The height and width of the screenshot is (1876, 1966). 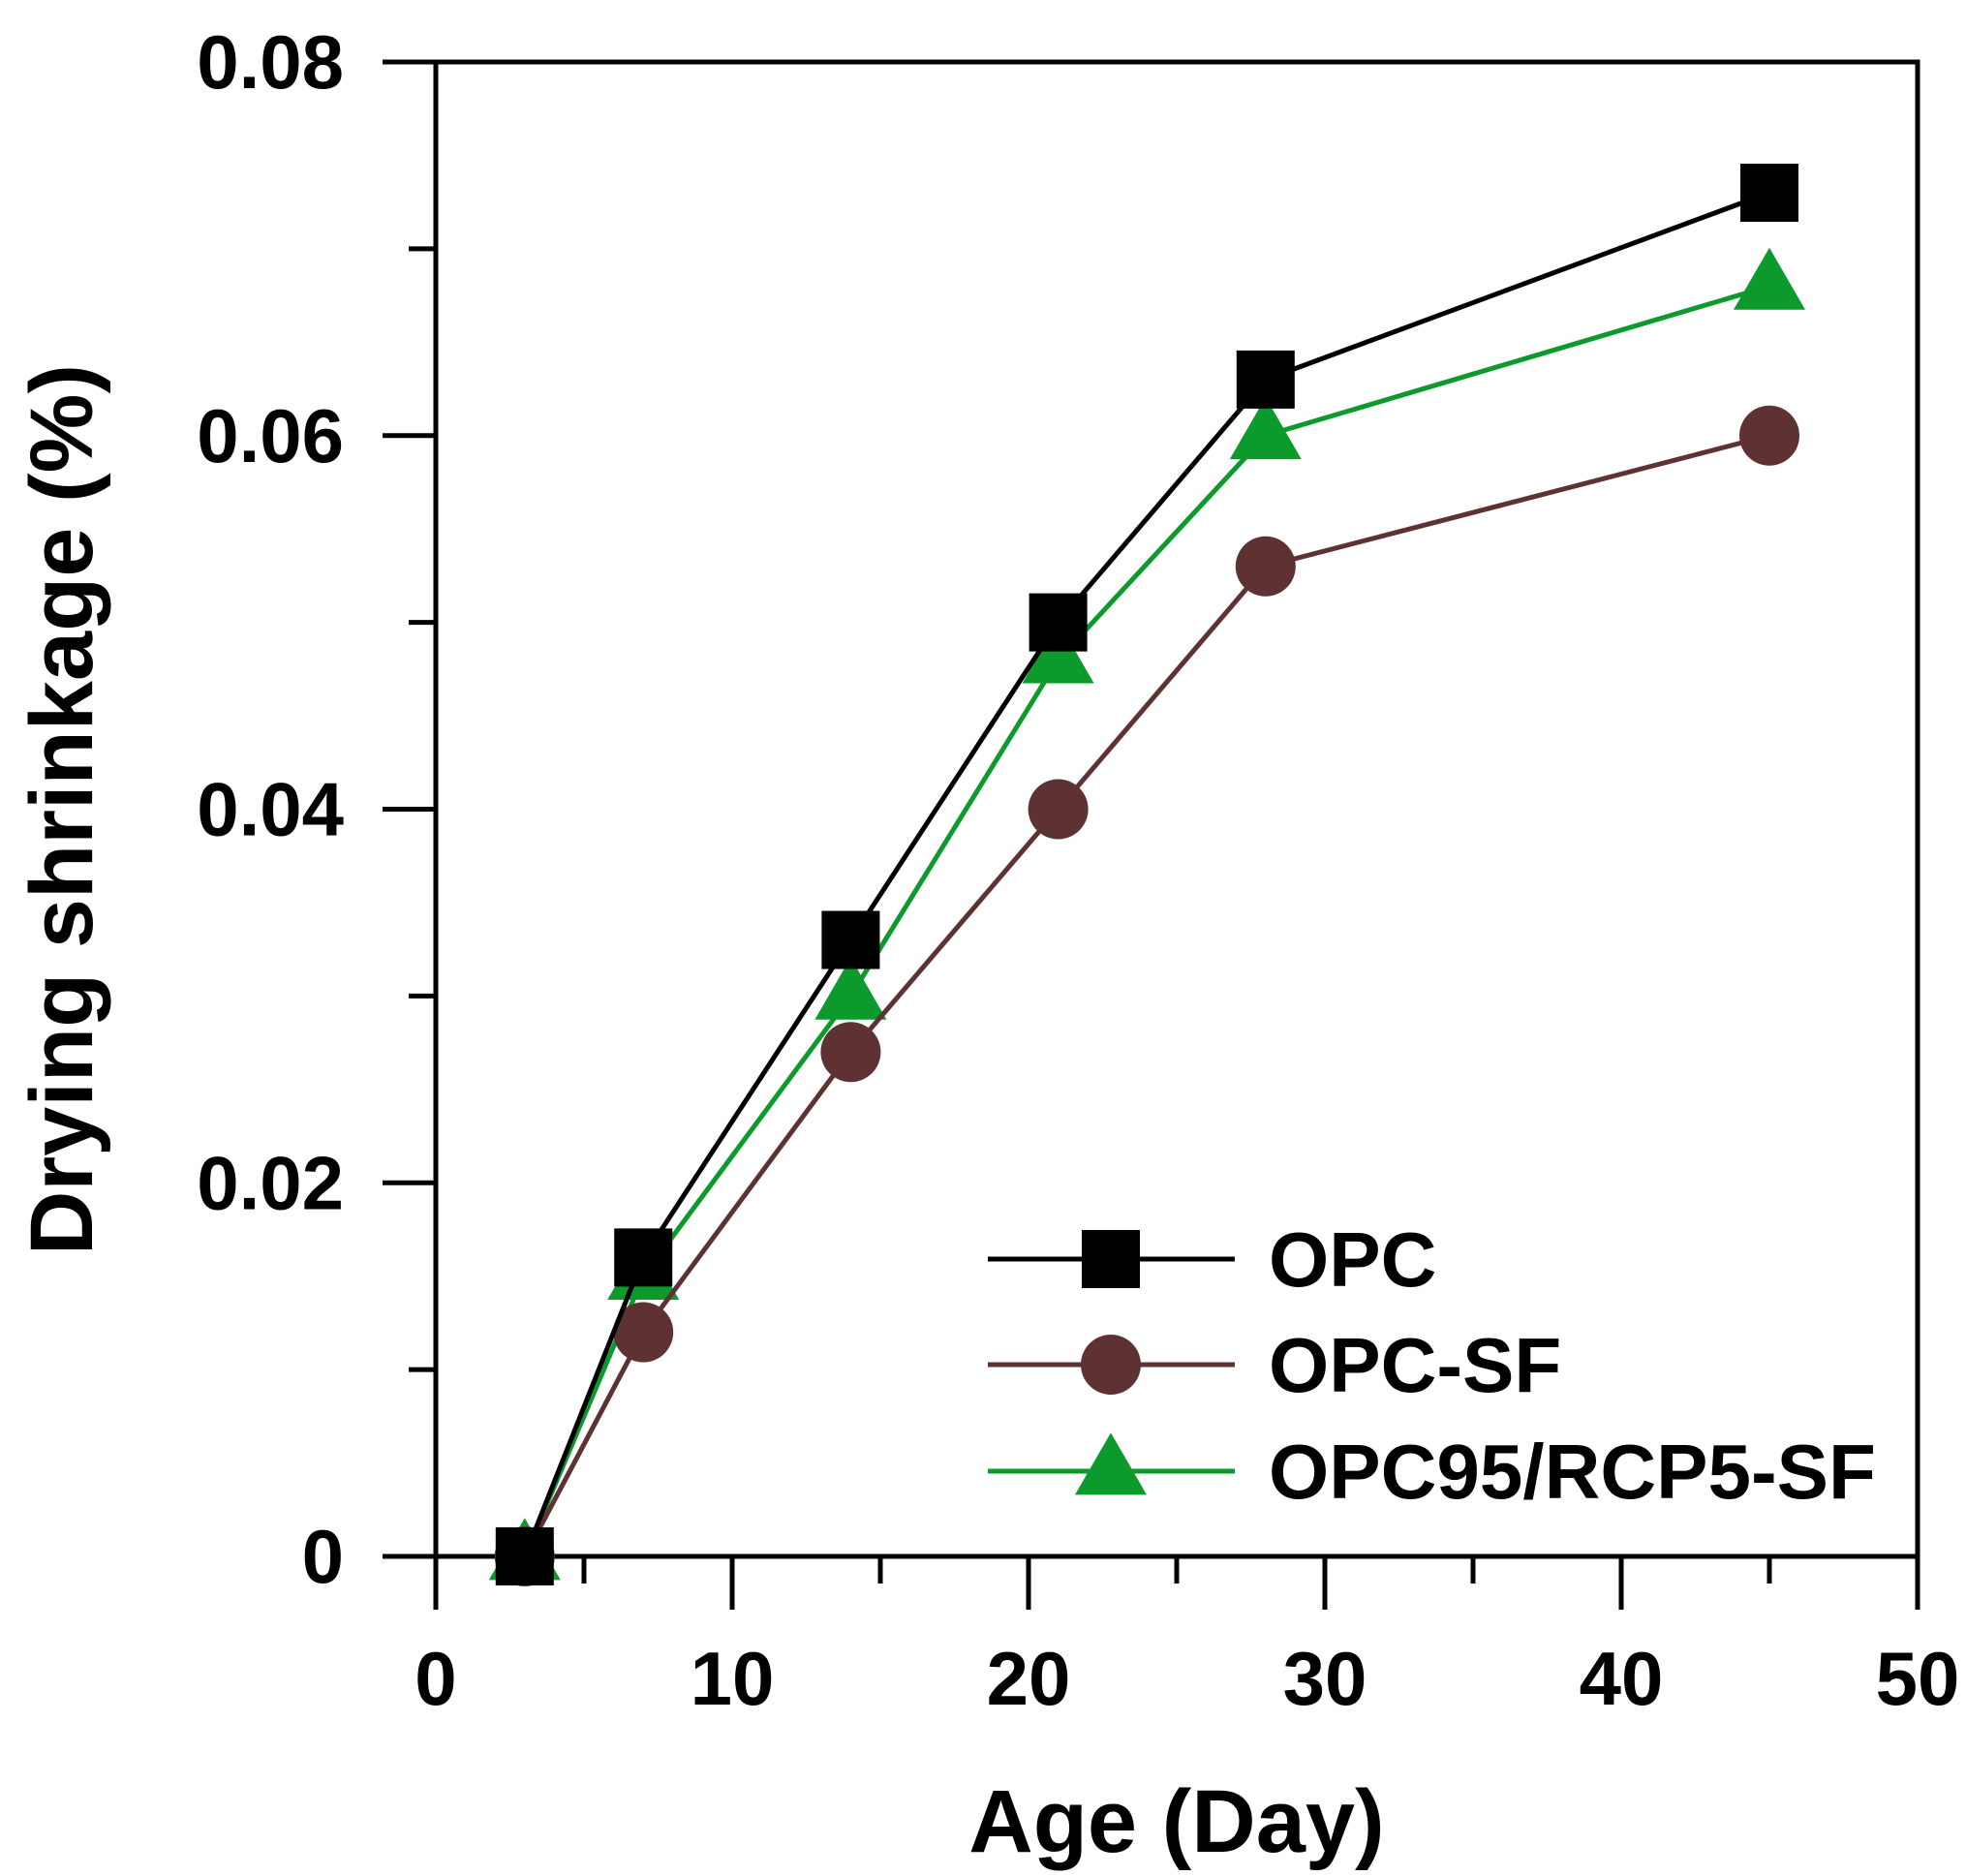 I want to click on y-tick-label: 0.08, so click(x=270, y=62).